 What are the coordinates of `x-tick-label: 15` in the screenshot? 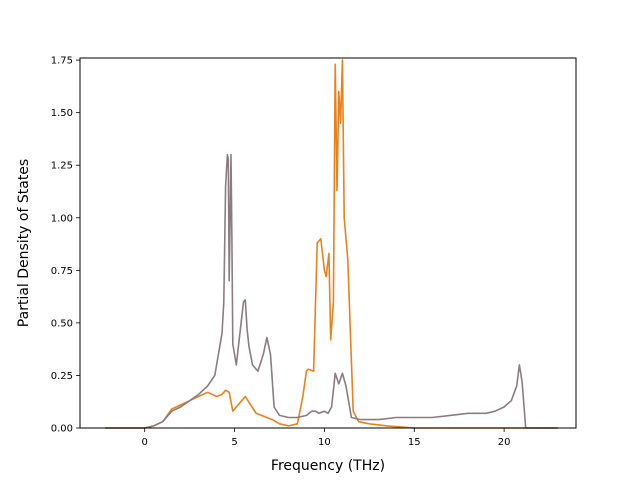 It's located at (414, 442).